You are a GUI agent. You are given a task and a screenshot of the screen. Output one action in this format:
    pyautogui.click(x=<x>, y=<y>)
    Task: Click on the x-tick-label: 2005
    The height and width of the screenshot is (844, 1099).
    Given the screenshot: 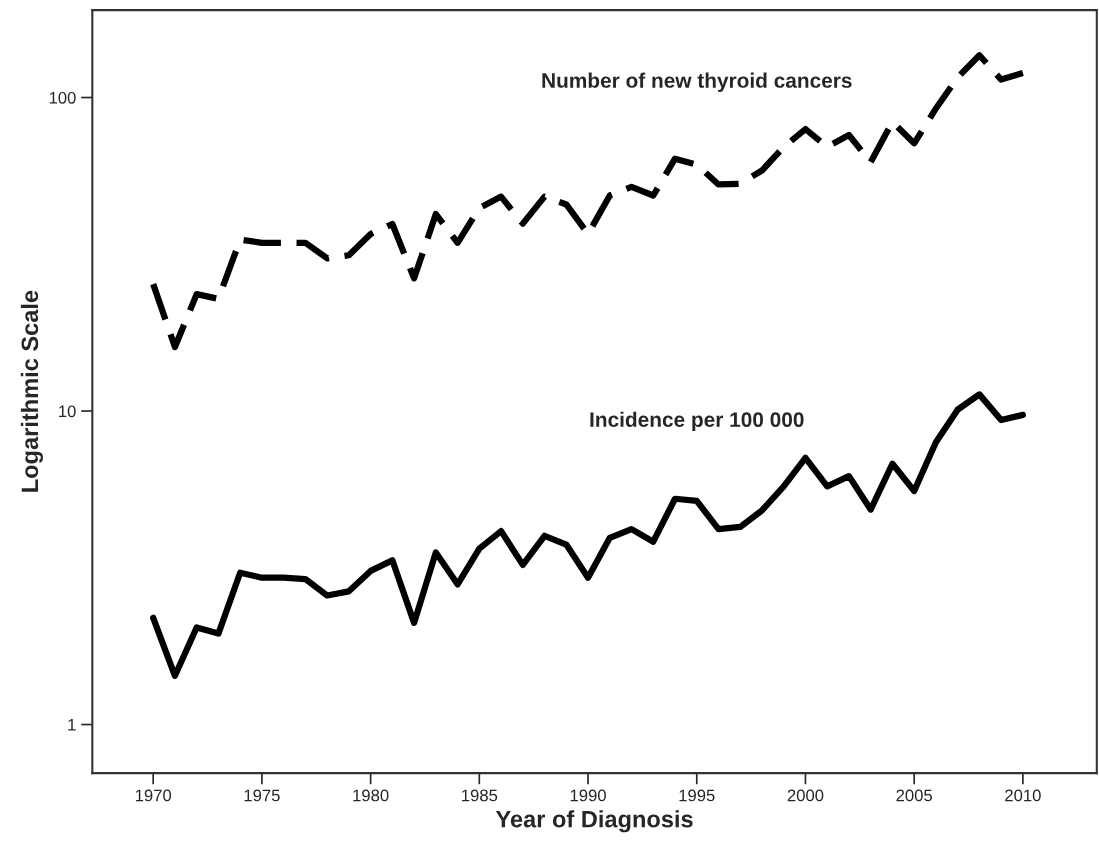 What is the action you would take?
    pyautogui.click(x=914, y=795)
    